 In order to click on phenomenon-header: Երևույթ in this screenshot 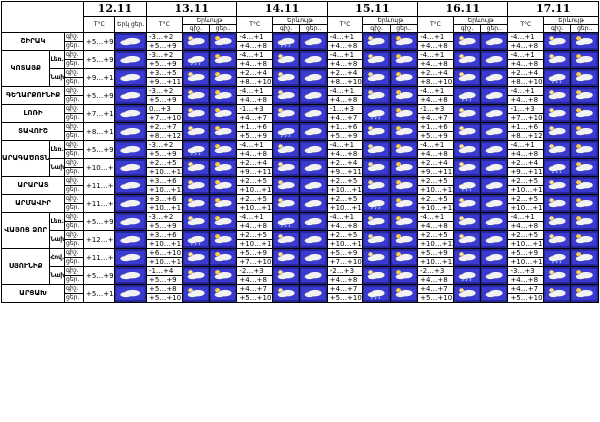, I will do `click(300, 20)`.